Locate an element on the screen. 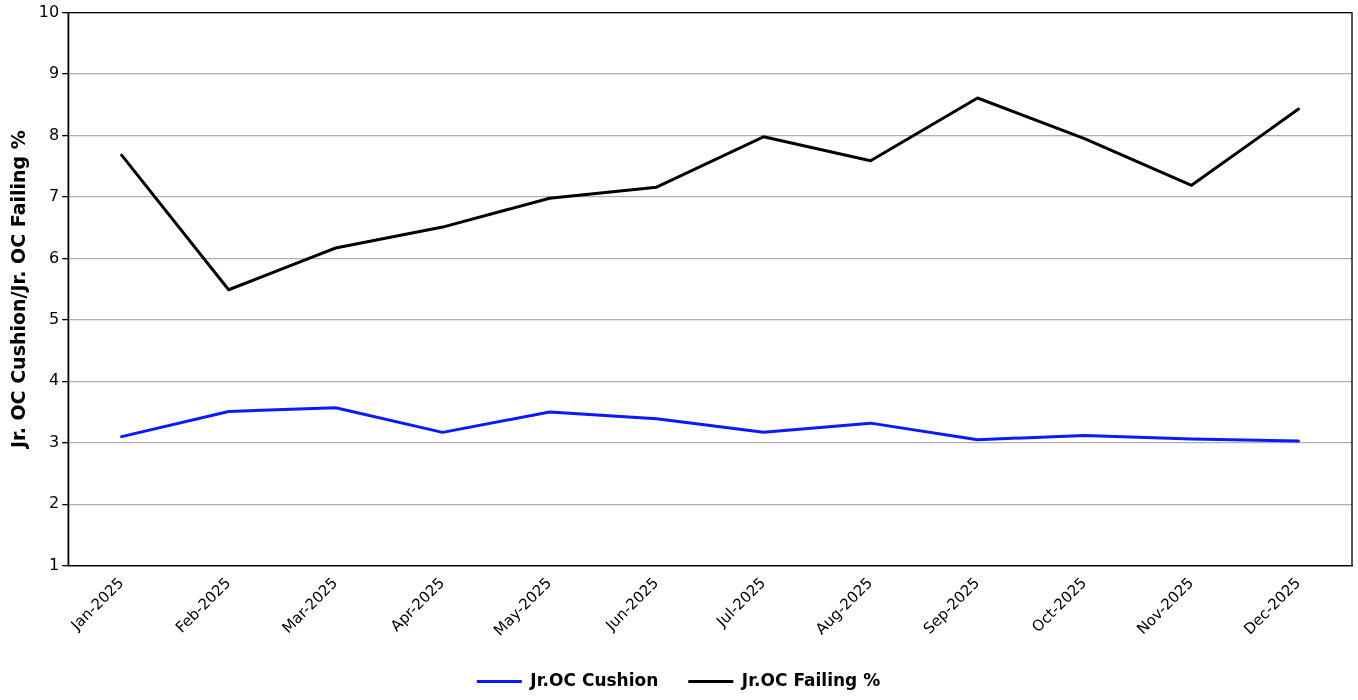  y-tick-label: 5 is located at coordinates (54, 319).